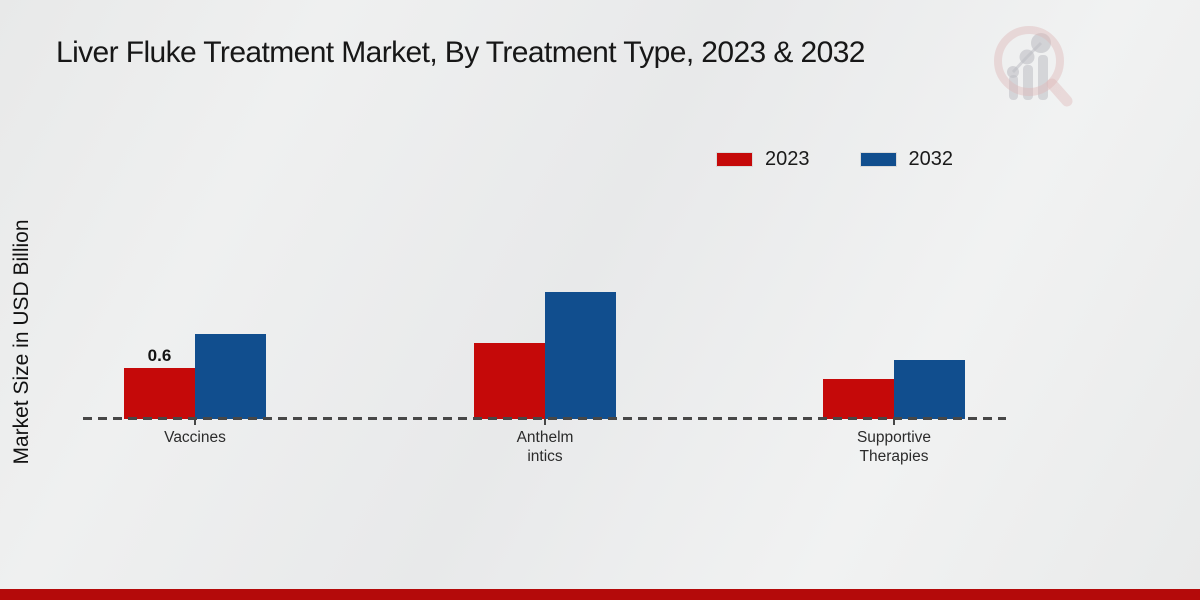 The height and width of the screenshot is (600, 1200). What do you see at coordinates (195, 437) in the screenshot?
I see `x-tick-label-vaccines: Vaccines` at bounding box center [195, 437].